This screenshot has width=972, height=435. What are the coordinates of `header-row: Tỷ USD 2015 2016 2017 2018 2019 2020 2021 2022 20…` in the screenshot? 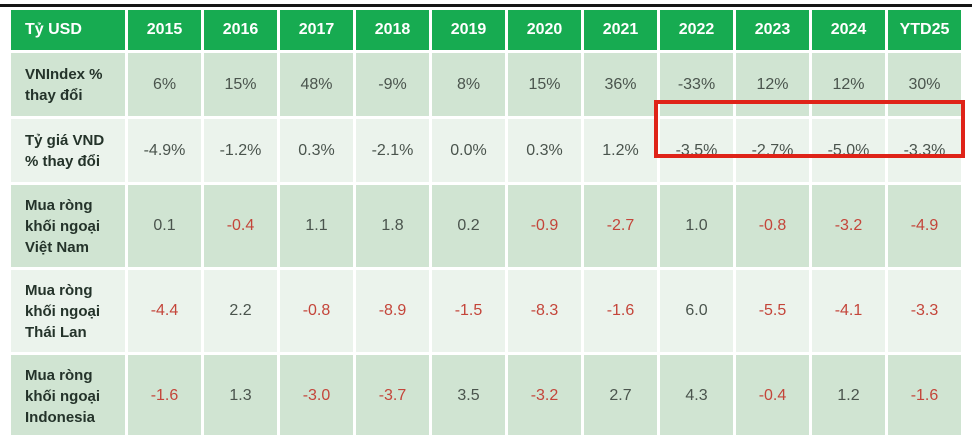 It's located at (486, 30).